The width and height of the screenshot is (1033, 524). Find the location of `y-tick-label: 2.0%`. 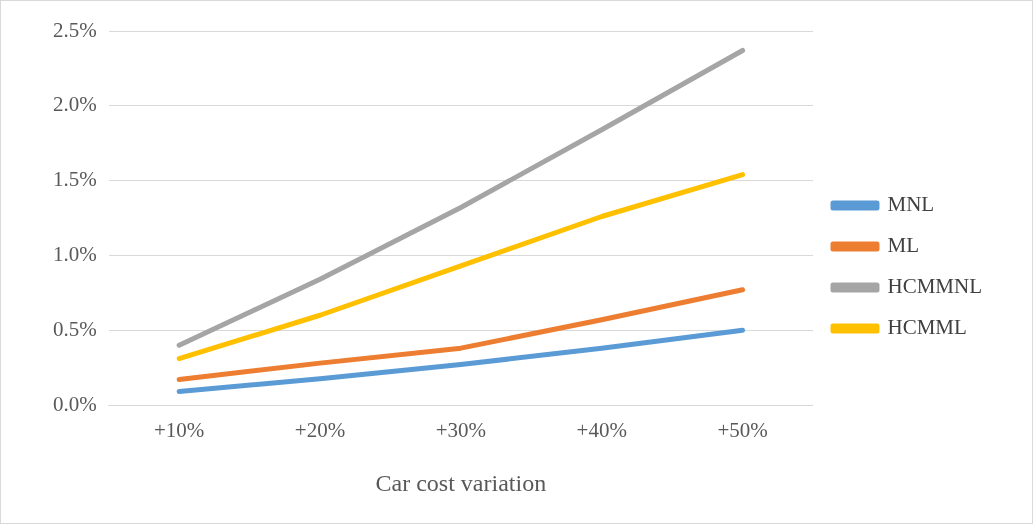

y-tick-label: 2.0% is located at coordinates (74, 104).